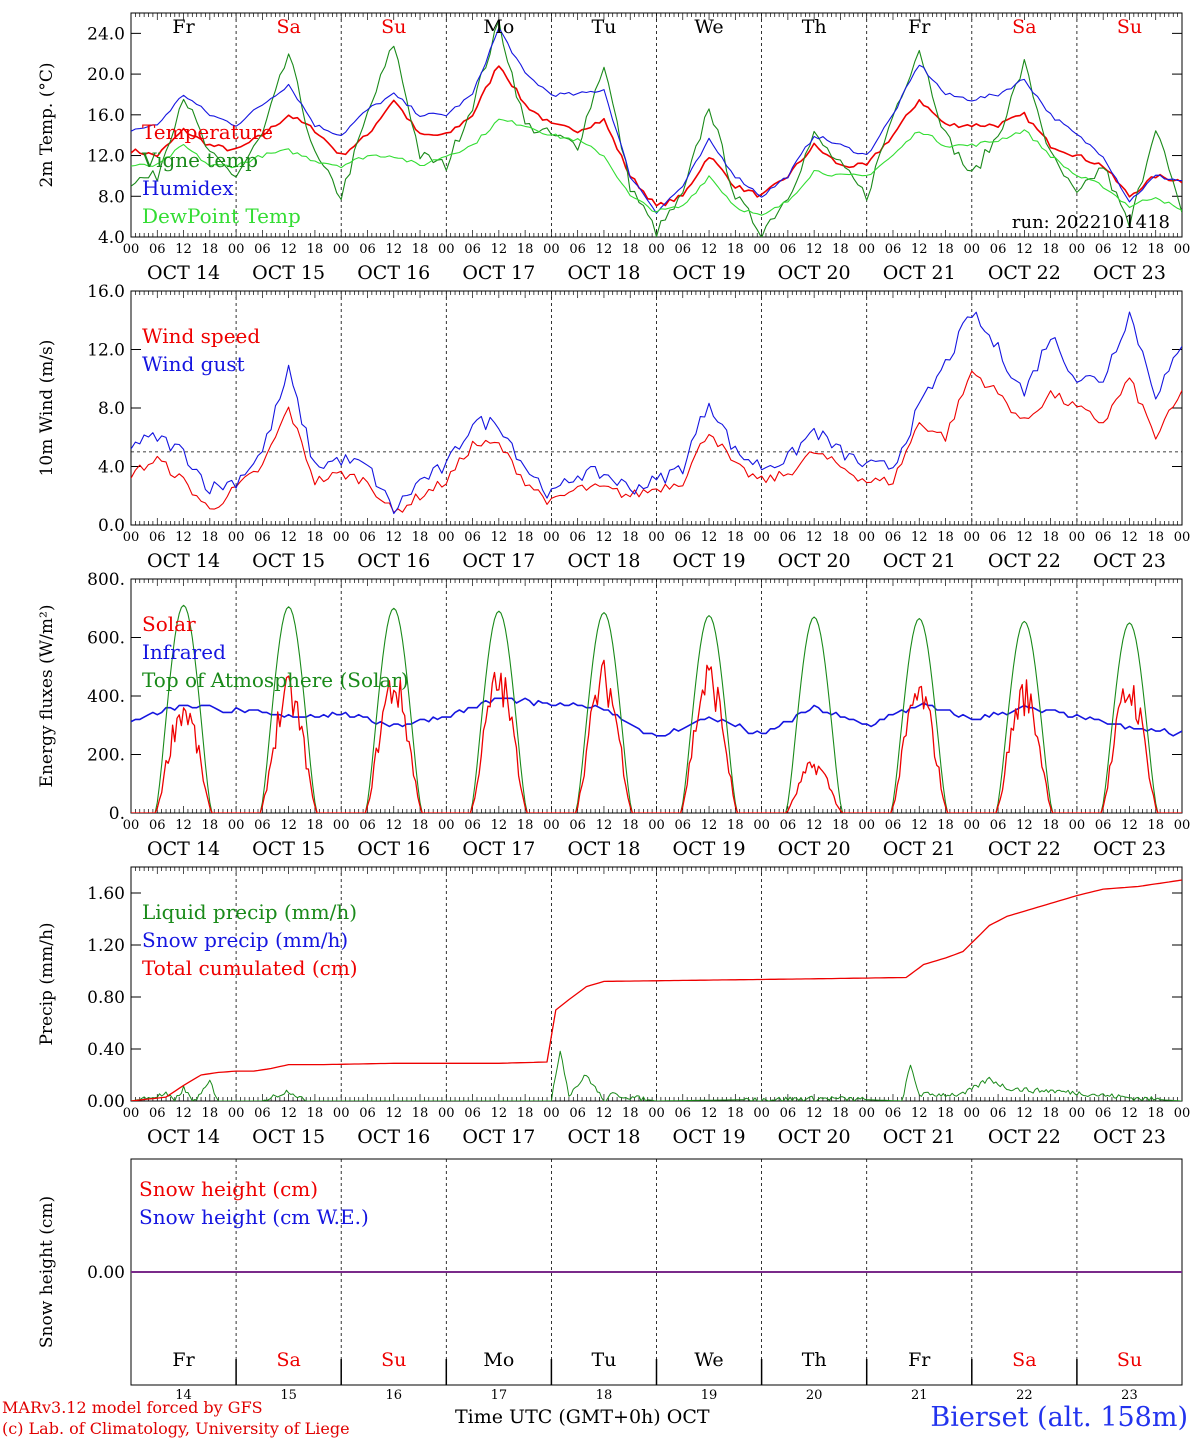 The height and width of the screenshot is (1440, 1194). I want to click on y-axis-label: 2m Temp. (°C), so click(47, 124).